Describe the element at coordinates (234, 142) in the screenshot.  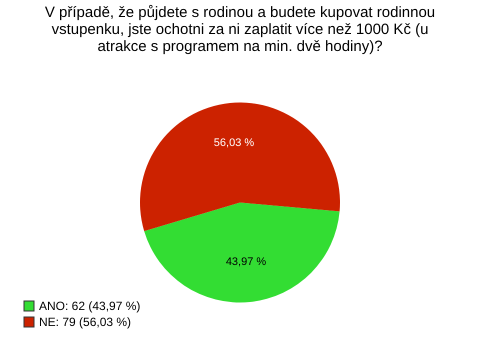
I see `data-label: 56,03 %` at that location.